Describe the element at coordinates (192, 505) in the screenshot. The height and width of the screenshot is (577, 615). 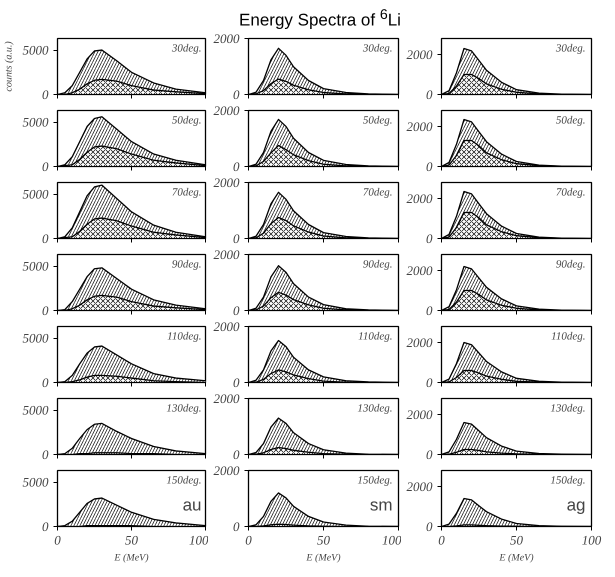
I see `annotation: au` at that location.